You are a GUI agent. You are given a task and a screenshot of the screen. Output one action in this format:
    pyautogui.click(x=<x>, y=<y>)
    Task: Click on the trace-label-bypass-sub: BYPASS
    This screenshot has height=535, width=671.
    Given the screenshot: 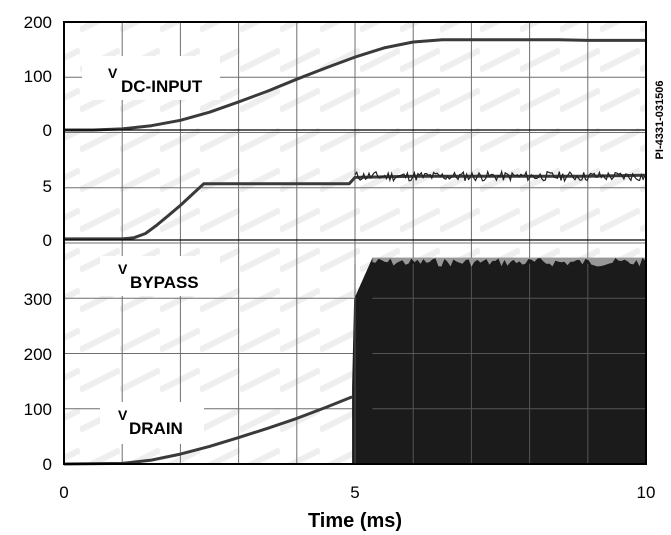 What is the action you would take?
    pyautogui.click(x=164, y=282)
    